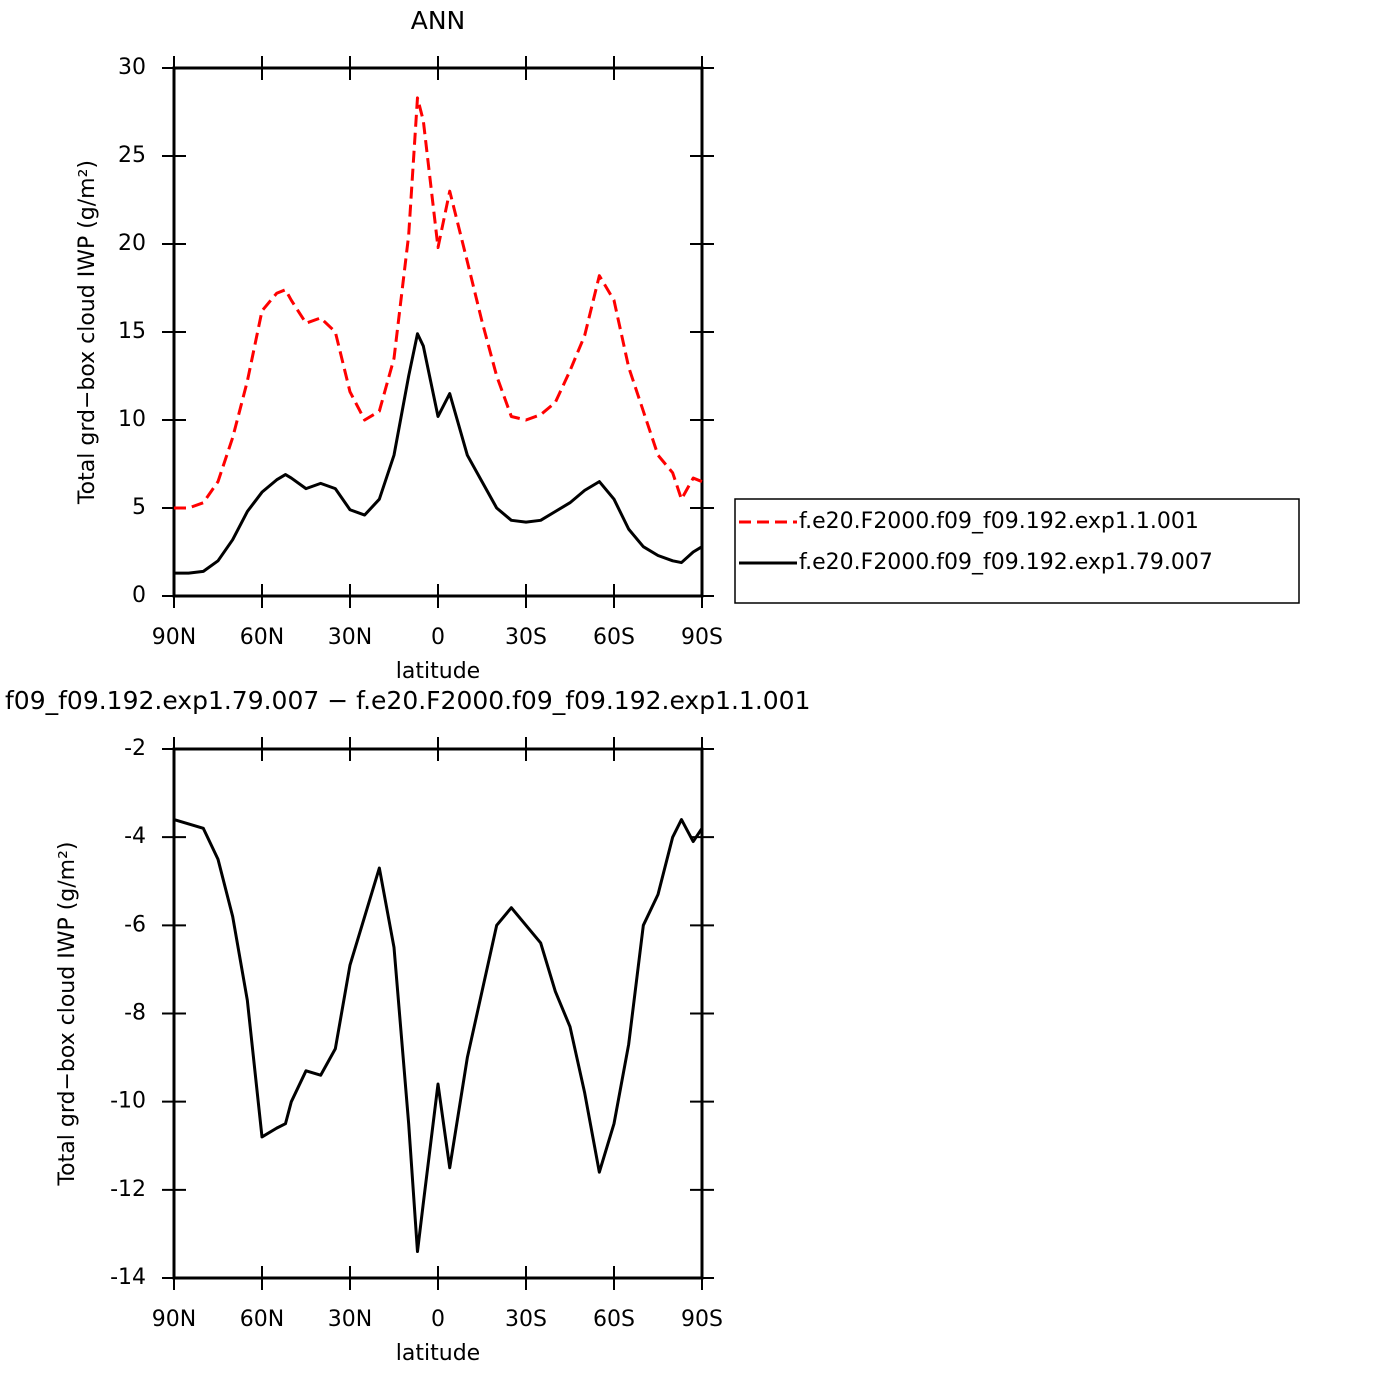 This screenshot has height=1374, width=1374. I want to click on legend-box, so click(1017, 551).